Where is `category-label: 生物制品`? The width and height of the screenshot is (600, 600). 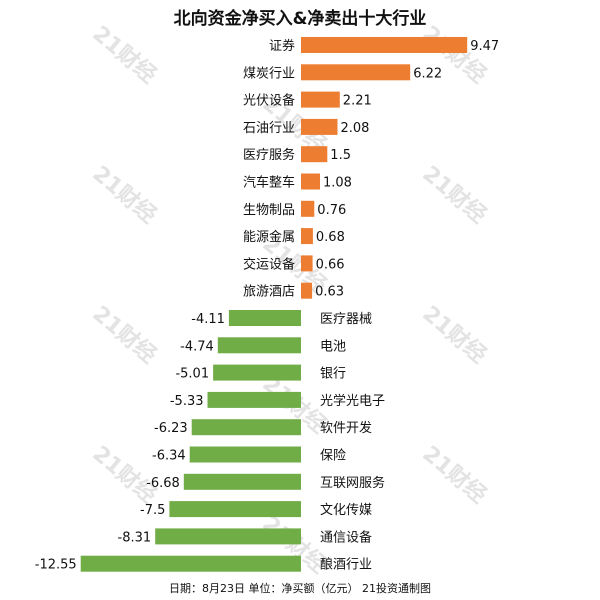
category-label: 生物制品 is located at coordinates (269, 210).